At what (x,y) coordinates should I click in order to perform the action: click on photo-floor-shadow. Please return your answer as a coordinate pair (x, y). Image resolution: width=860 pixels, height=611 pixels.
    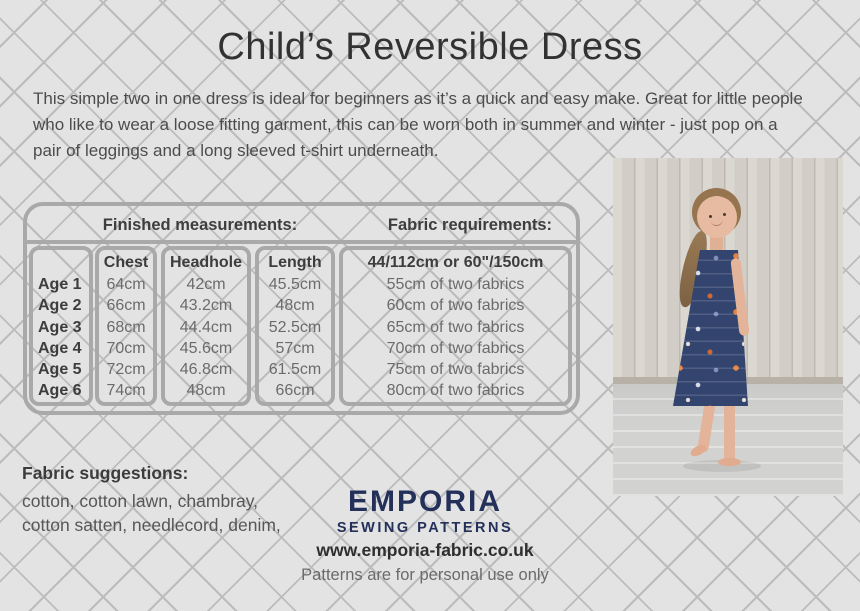
    Looking at the image, I should click on (722, 466).